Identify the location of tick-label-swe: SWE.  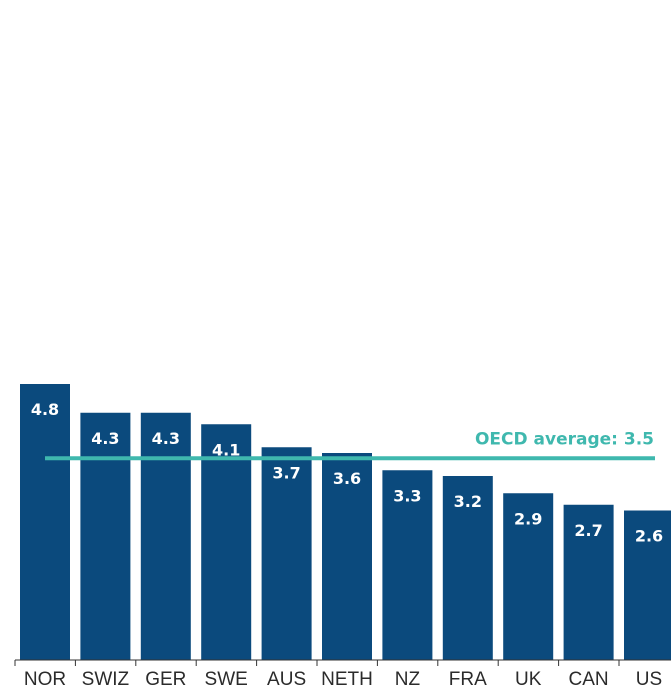
(226, 679).